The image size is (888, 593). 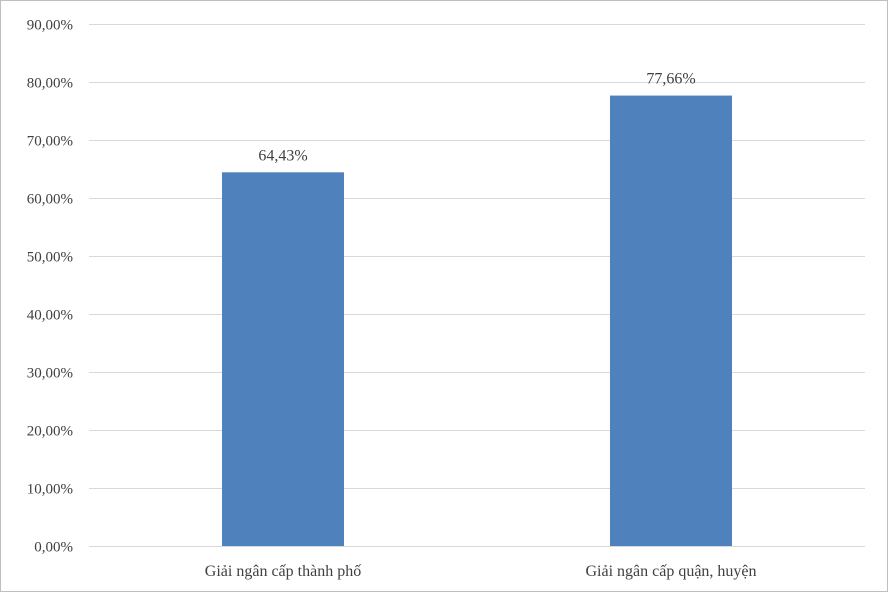 What do you see at coordinates (670, 571) in the screenshot?
I see `x-category-label: Giải ngân cấp quận, huyện` at bounding box center [670, 571].